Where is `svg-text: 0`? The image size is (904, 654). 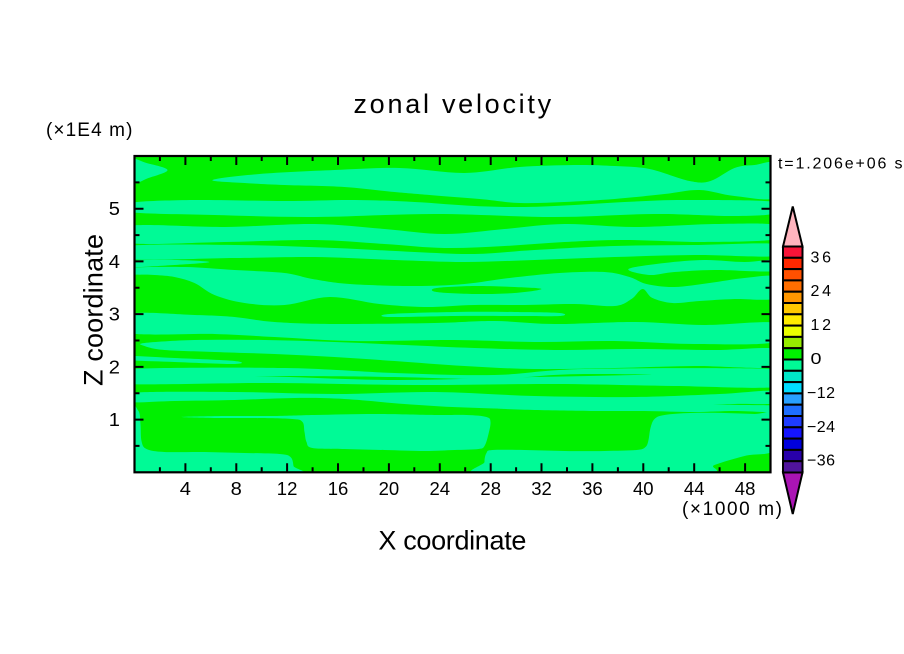
svg-text: 0 is located at coordinates (816, 359).